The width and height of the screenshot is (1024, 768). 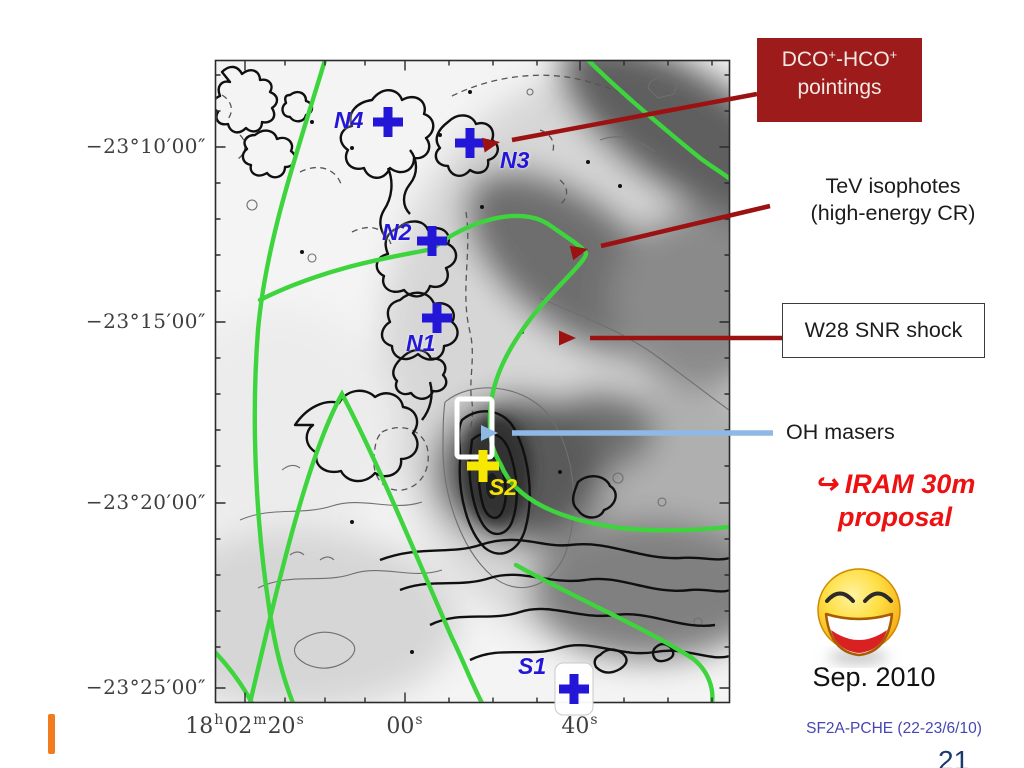 I want to click on pointing-cross-n3, so click(x=470, y=143).